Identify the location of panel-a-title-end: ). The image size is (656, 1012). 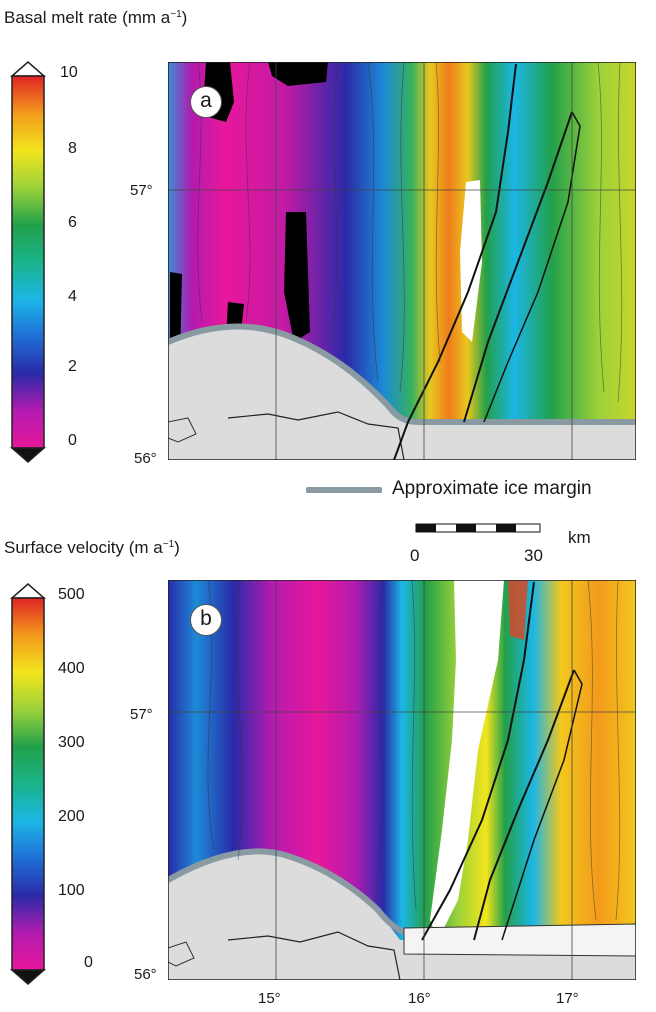
(184, 17).